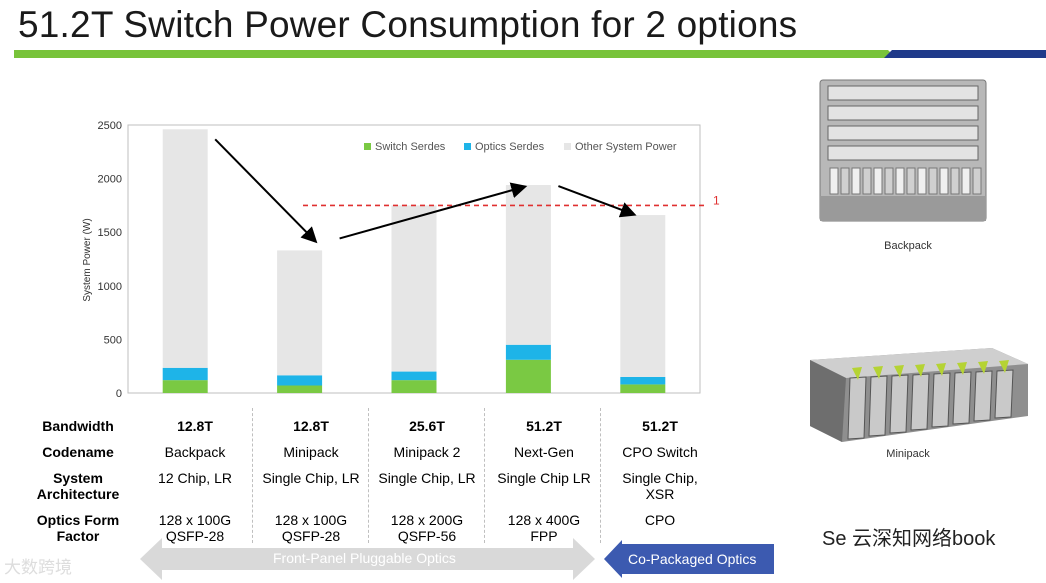 The image size is (1046, 583). What do you see at coordinates (38, 567) in the screenshot?
I see `watermark-left: 大数跨境` at bounding box center [38, 567].